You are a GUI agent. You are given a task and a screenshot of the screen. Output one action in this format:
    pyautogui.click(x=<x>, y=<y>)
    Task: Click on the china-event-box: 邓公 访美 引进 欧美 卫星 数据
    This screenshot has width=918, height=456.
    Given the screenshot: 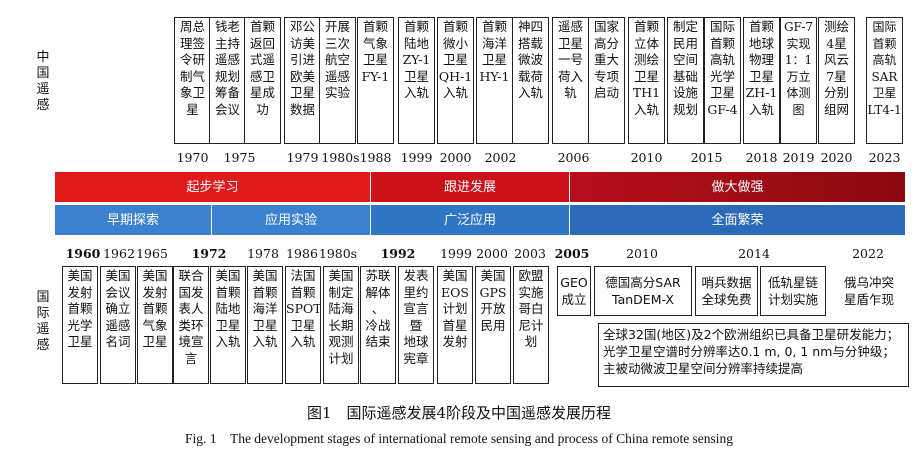 What is the action you would take?
    pyautogui.click(x=302, y=80)
    